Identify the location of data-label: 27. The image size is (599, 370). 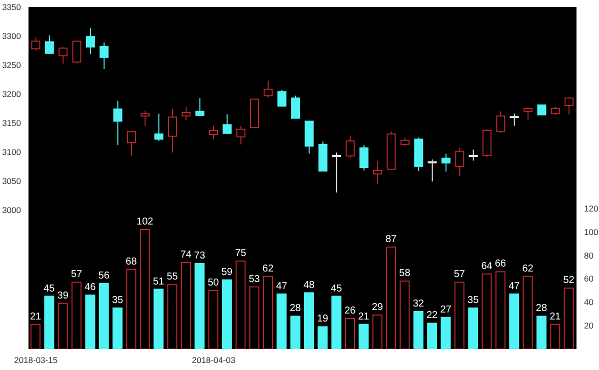
(446, 310).